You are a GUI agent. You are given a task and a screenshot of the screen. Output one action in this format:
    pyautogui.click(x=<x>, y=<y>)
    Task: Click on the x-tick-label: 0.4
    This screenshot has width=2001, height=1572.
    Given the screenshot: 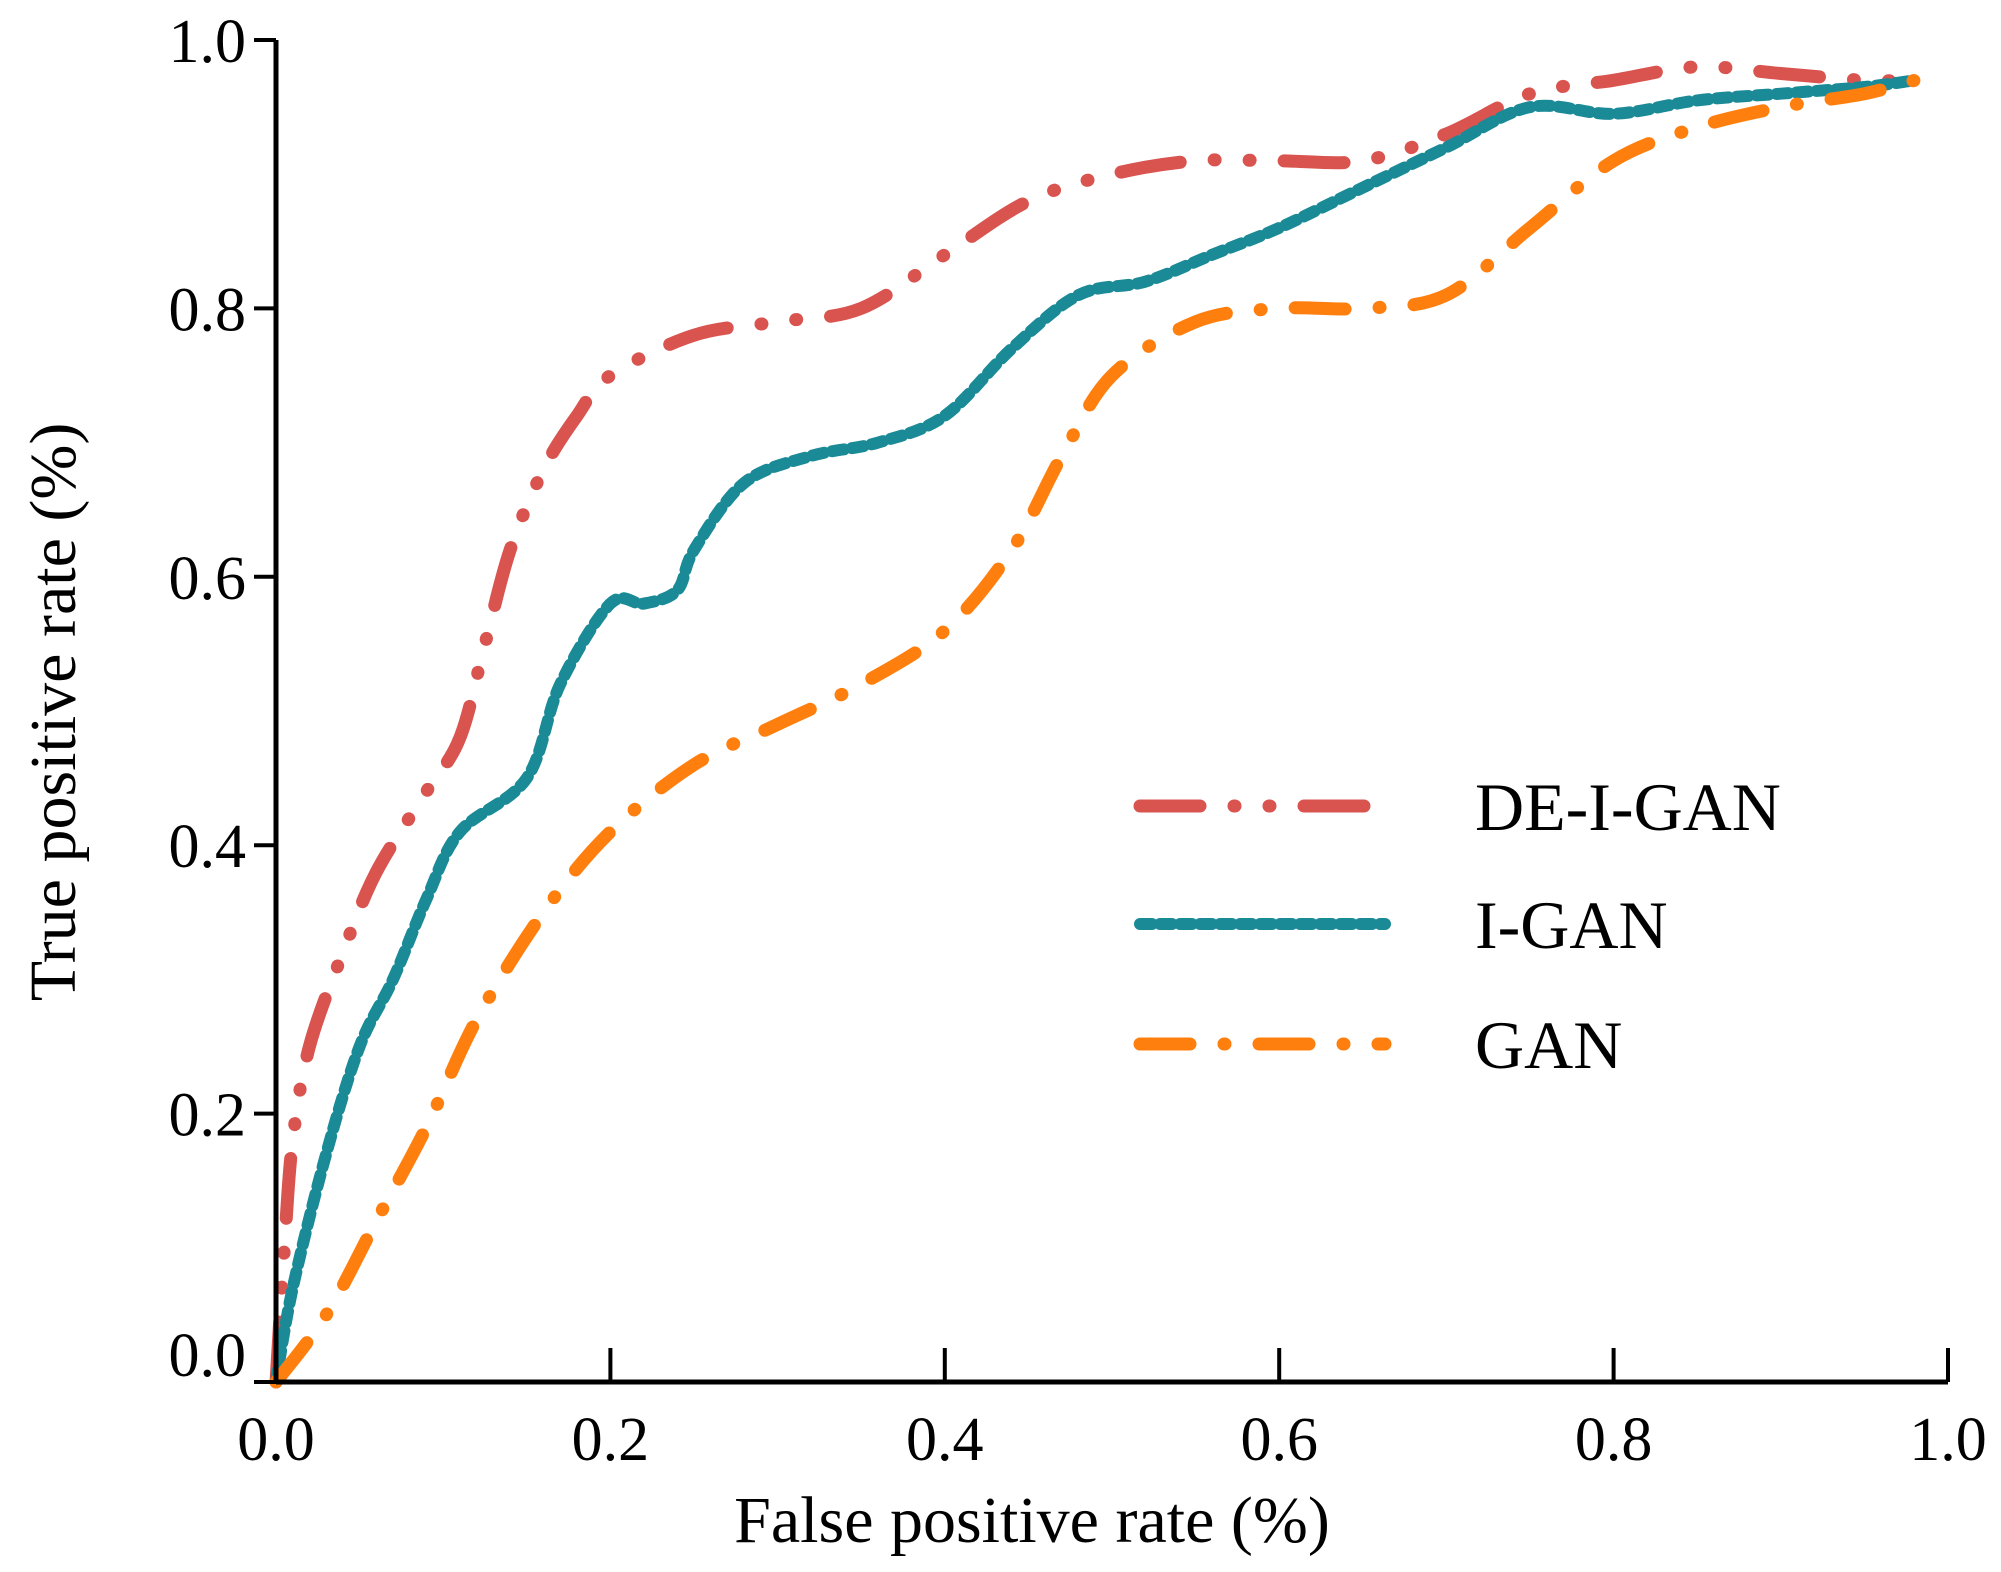 What is the action you would take?
    pyautogui.click(x=945, y=1440)
    